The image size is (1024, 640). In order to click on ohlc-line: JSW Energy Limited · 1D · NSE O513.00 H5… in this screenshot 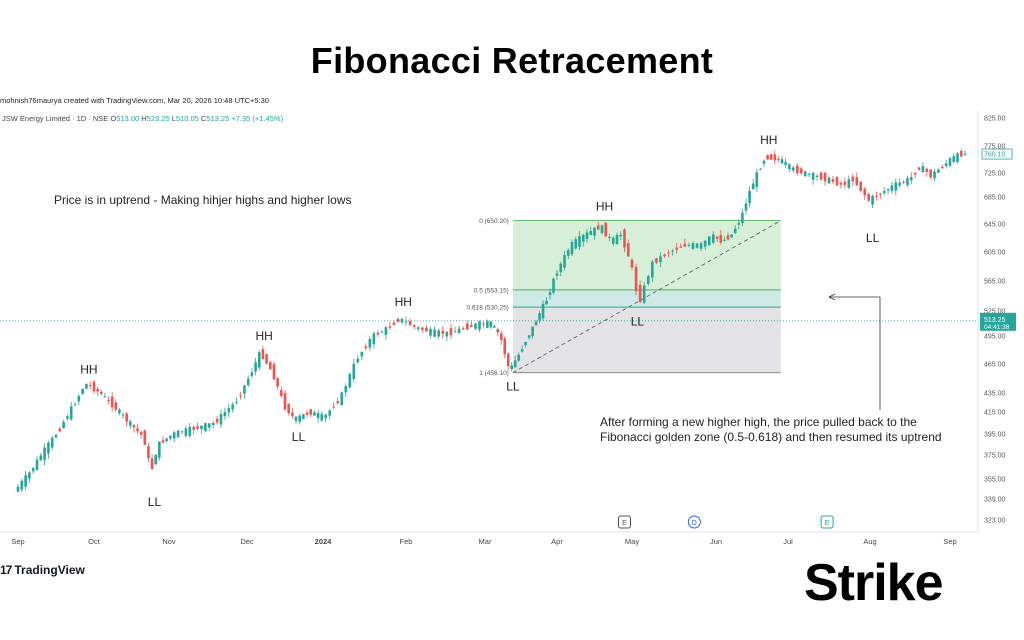, I will do `click(143, 118)`.